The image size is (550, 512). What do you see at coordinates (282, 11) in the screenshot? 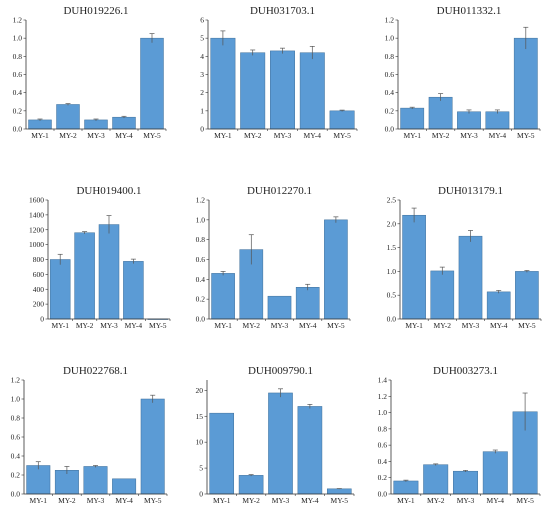
I see `chart-title: DUH031703.1` at bounding box center [282, 11].